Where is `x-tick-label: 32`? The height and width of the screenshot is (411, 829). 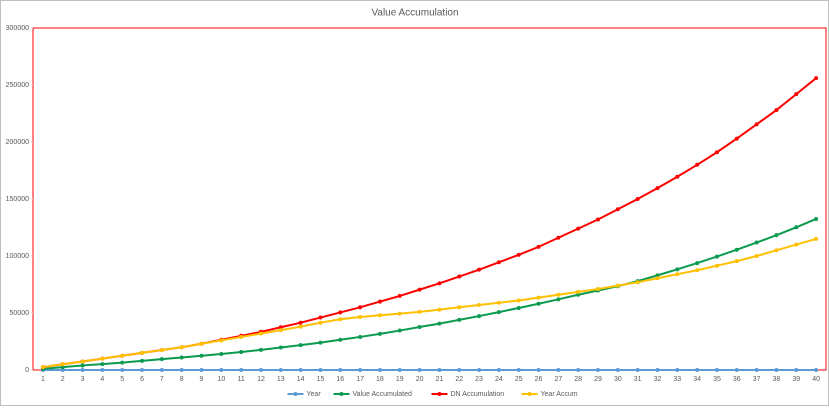 x-tick-label: 32 is located at coordinates (658, 379).